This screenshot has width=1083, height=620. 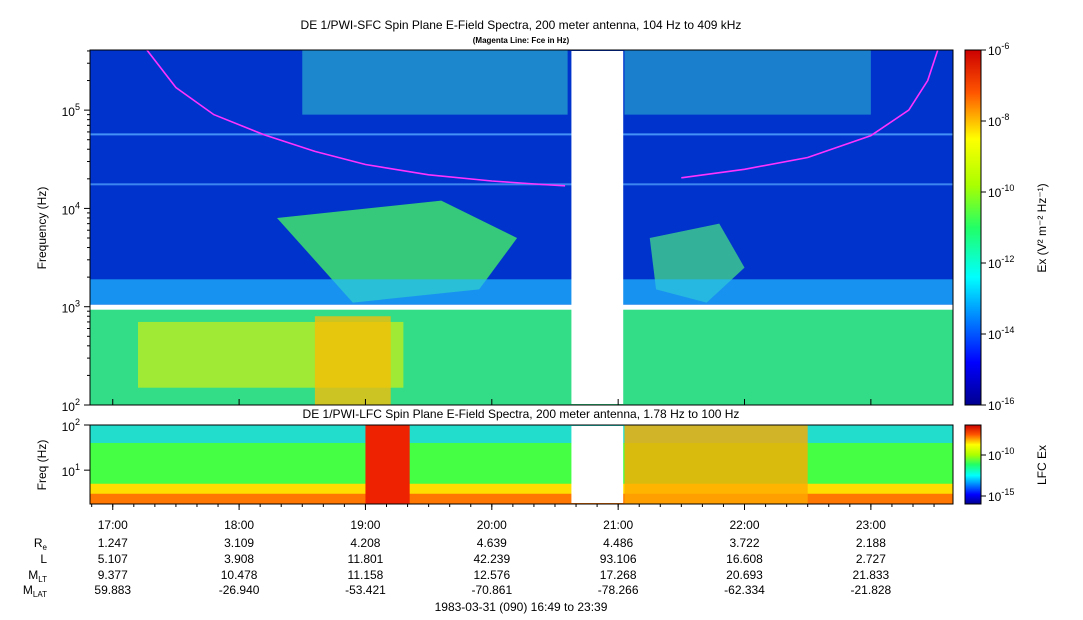 What do you see at coordinates (71, 470) in the screenshot?
I see `lfc-ytick-label: 10¹` at bounding box center [71, 470].